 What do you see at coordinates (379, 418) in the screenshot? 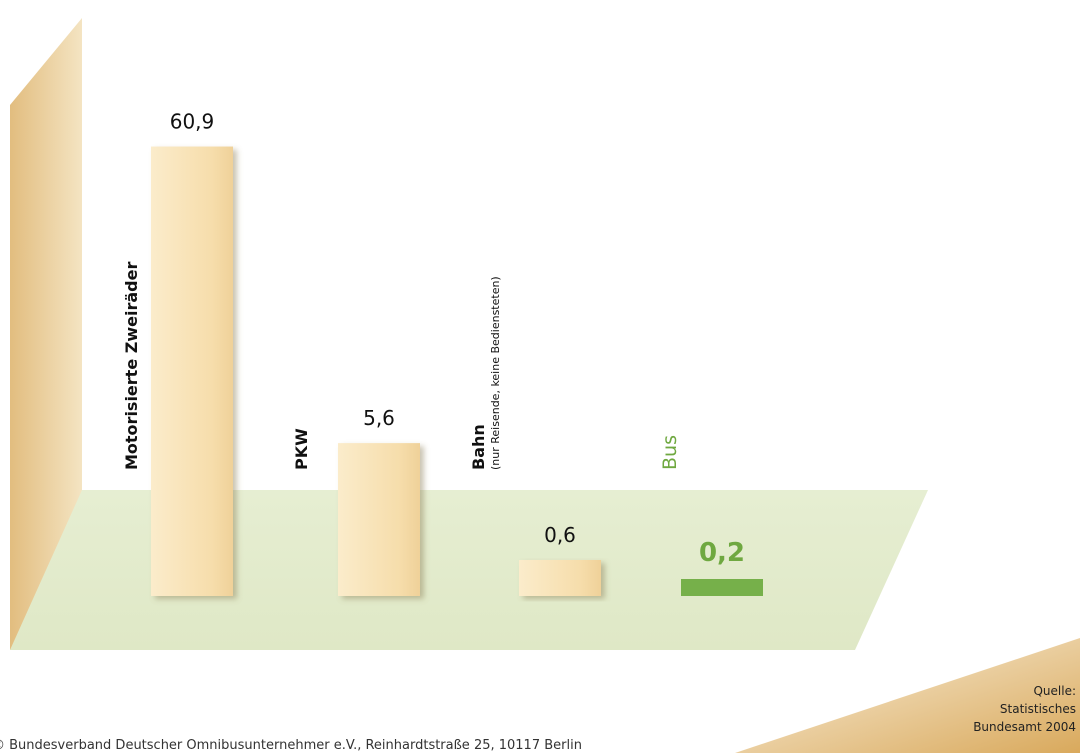
I see `value-label-pkw: 5,6` at bounding box center [379, 418].